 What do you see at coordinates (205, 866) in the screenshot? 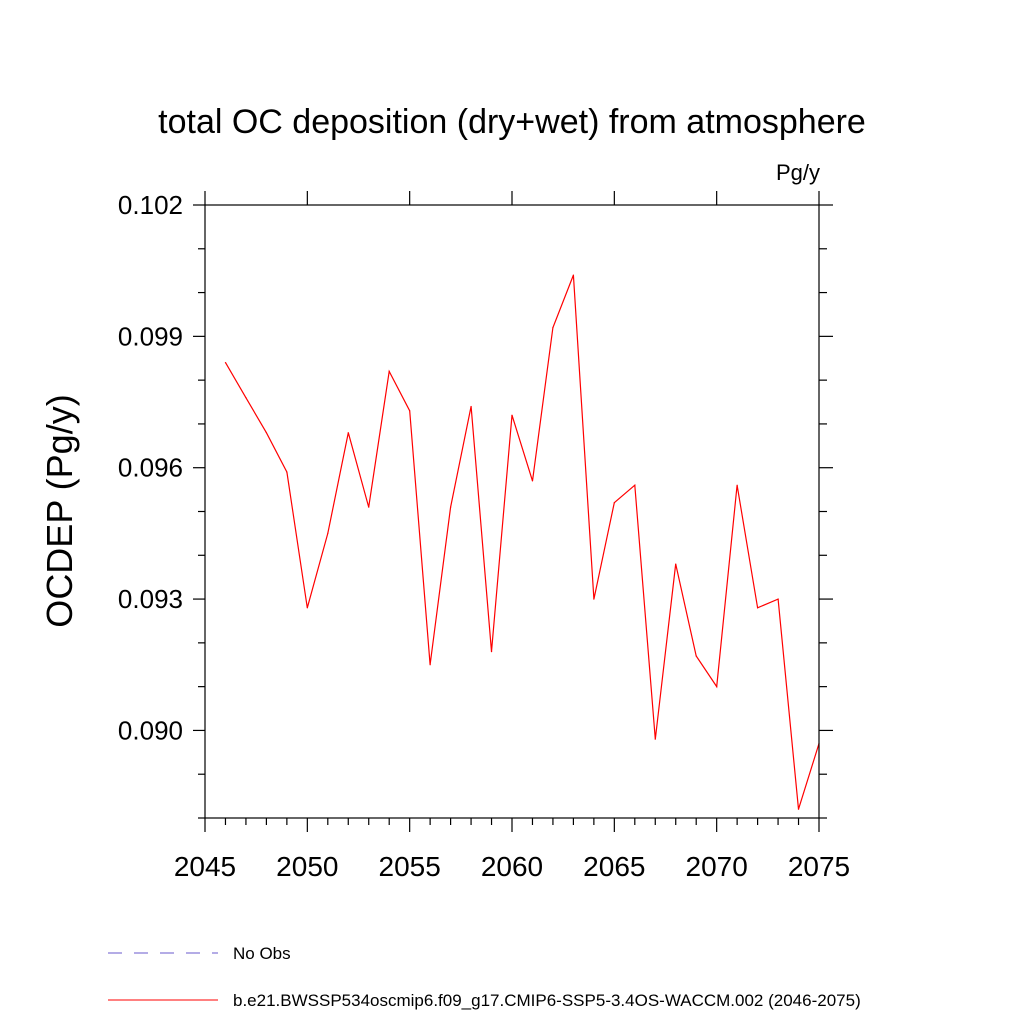
I see `x-tick-label: 2045` at bounding box center [205, 866].